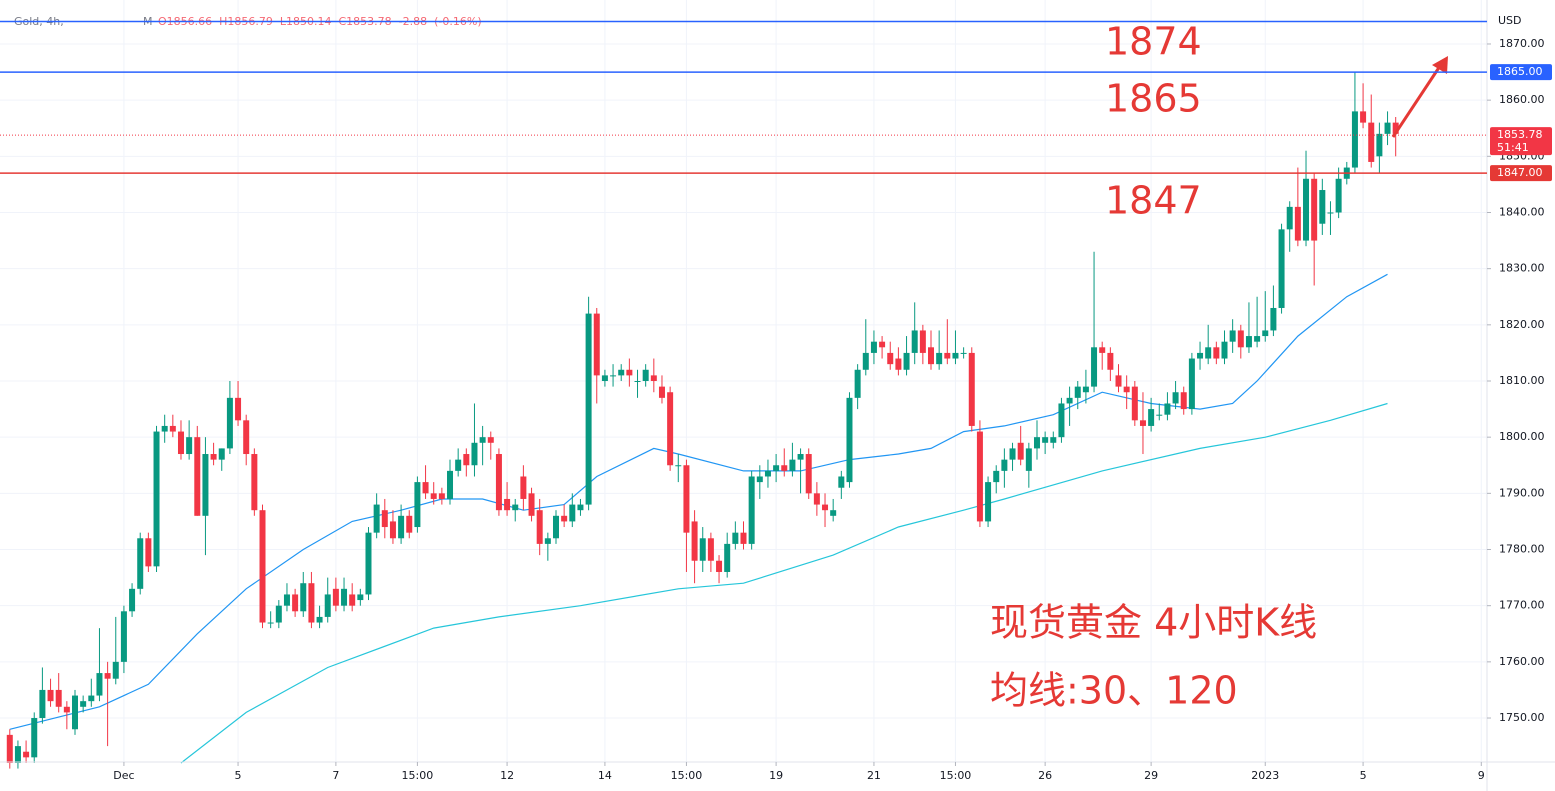 The image size is (1555, 791). I want to click on x-tick-label: 12, so click(507, 775).